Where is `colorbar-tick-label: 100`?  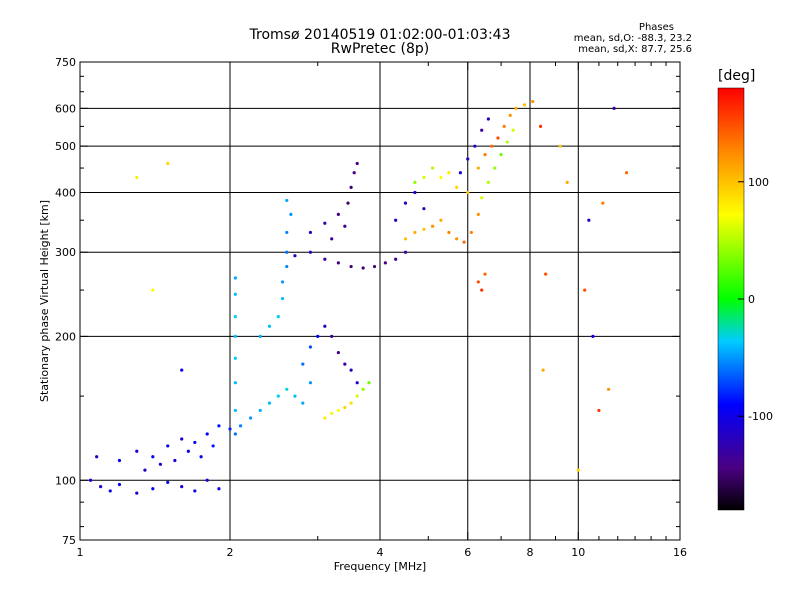 colorbar-tick-label: 100 is located at coordinates (758, 182).